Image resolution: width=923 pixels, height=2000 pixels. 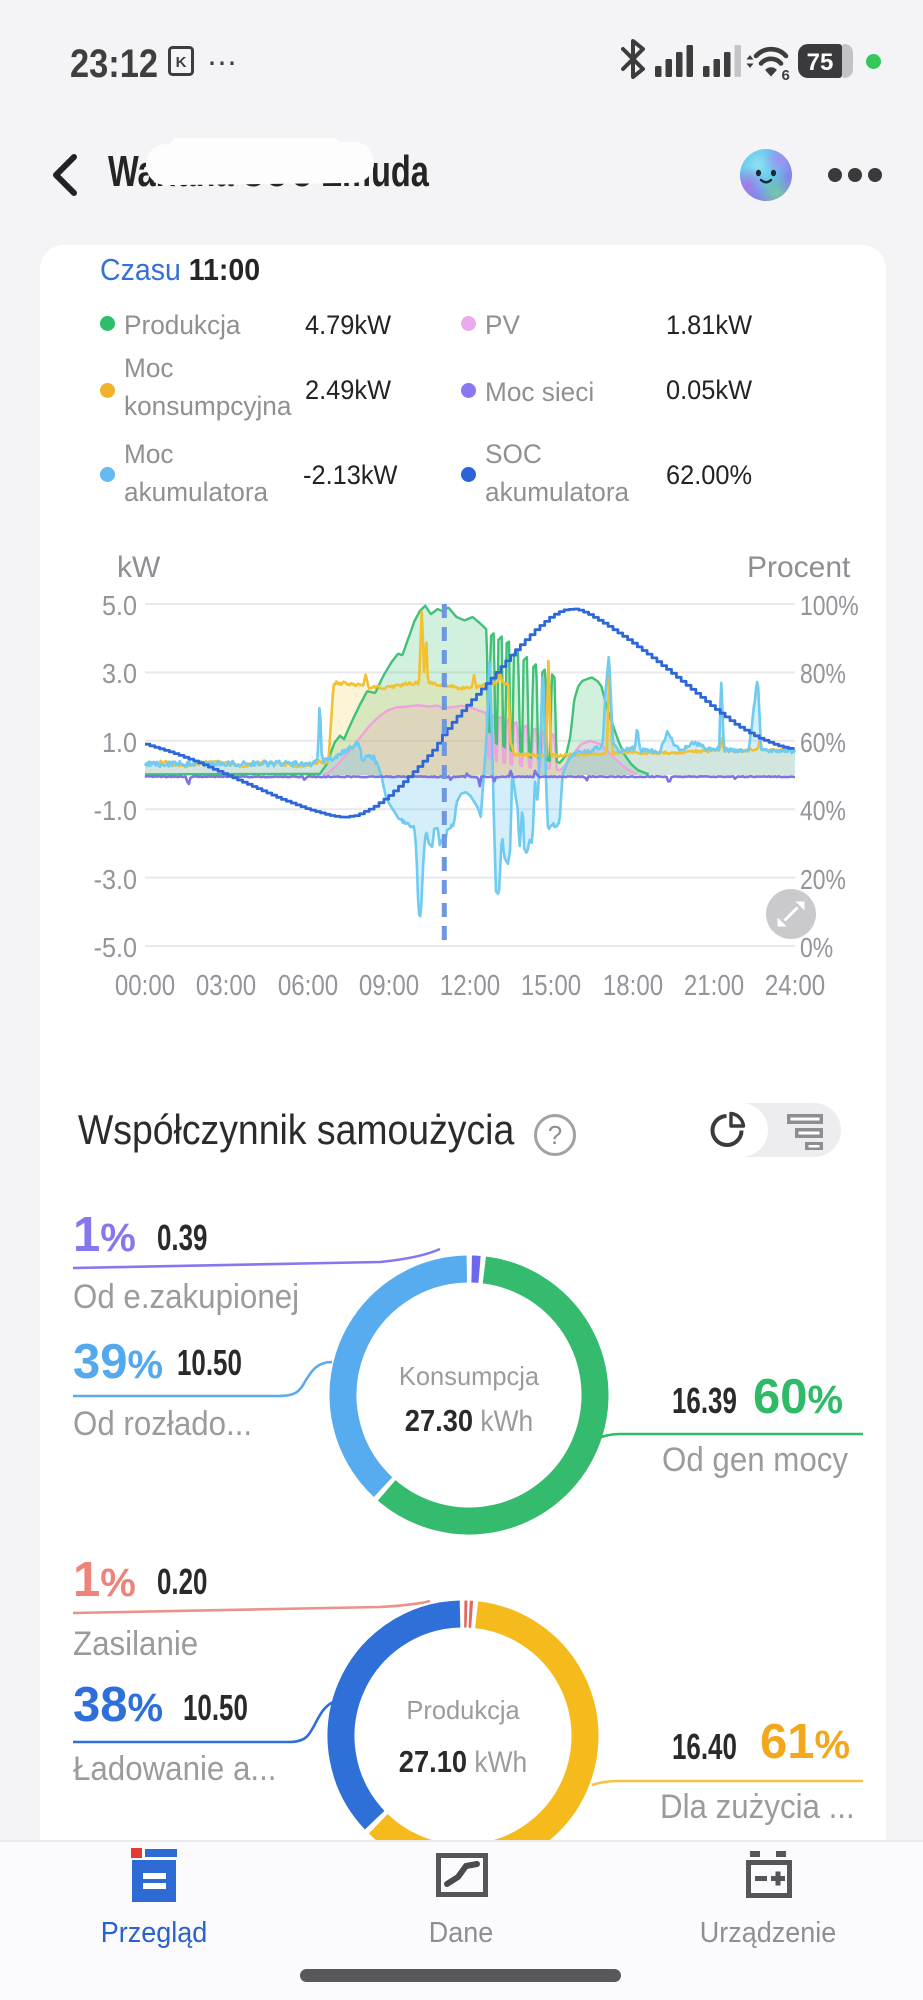 What do you see at coordinates (786, 74) in the screenshot?
I see `svg-text: 6` at bounding box center [786, 74].